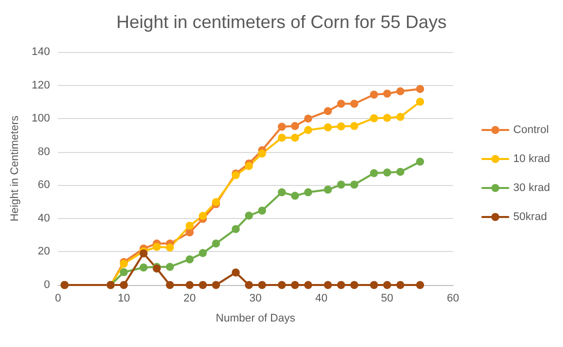  I want to click on chart-title: Height in centimeters of Corn for 55 Days, so click(281, 22).